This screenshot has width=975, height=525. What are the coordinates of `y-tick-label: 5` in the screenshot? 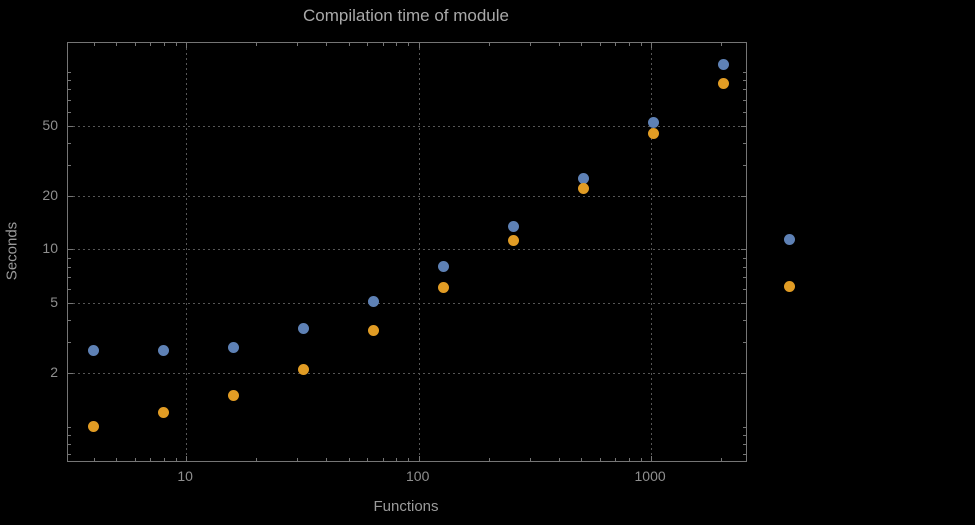 It's located at (54, 301).